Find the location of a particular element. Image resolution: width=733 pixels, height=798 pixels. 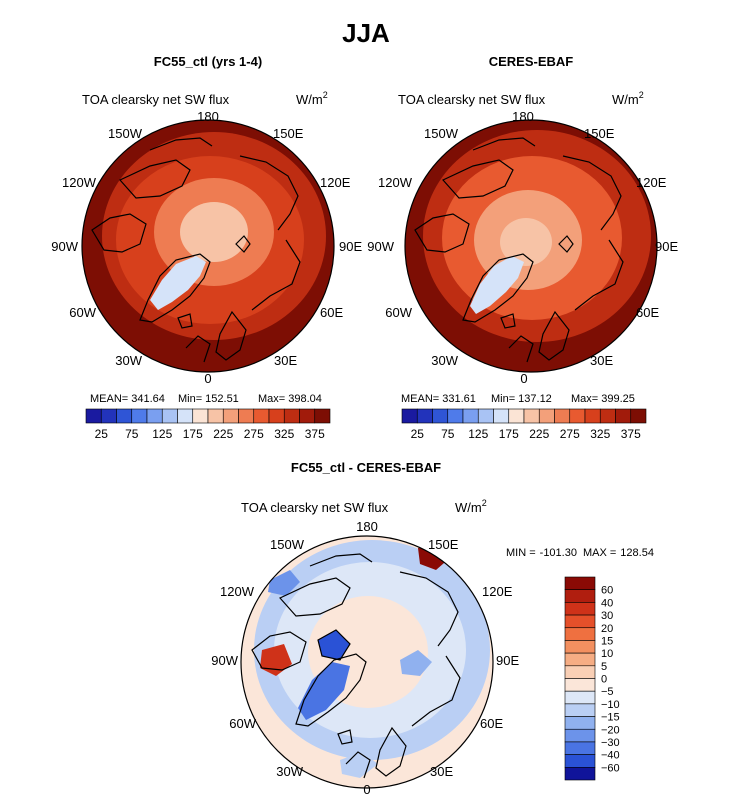

svg-text:Max=398.04: Max= 398.04 is located at coordinates (290, 399).